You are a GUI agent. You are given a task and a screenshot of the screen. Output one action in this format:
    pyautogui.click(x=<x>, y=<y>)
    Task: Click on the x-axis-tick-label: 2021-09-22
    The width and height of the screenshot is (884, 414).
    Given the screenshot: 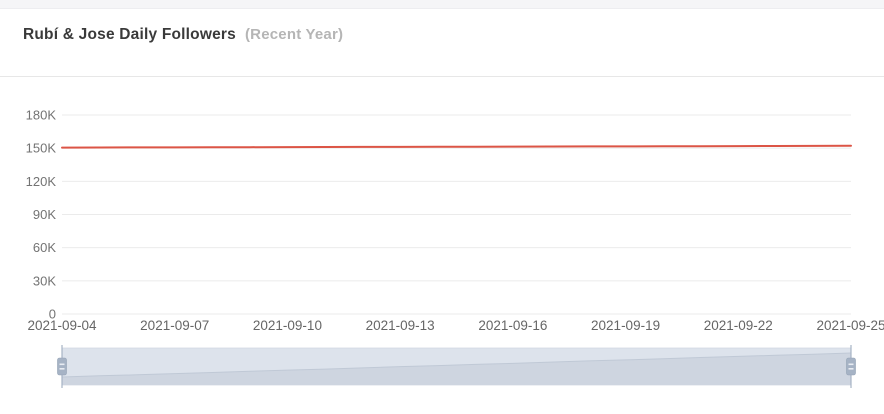 What is the action you would take?
    pyautogui.click(x=738, y=325)
    